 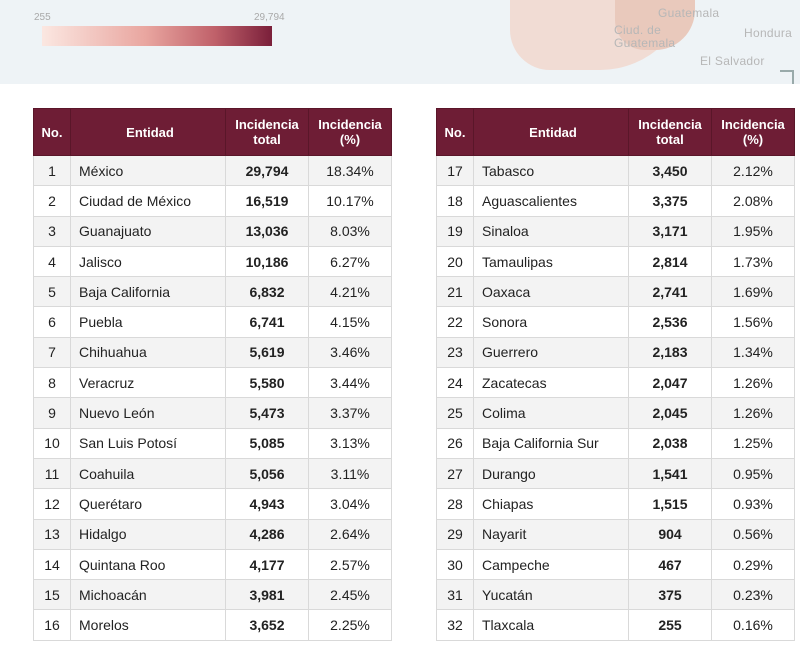 I want to click on cell-pct: 6.27%, so click(x=350, y=261).